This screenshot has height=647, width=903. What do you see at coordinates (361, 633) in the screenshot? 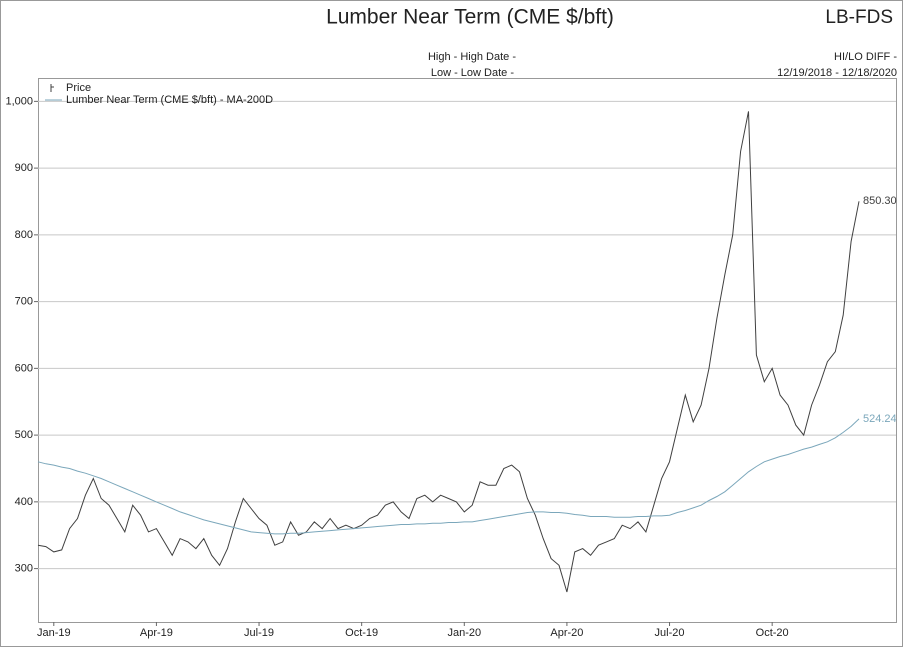
I see `x-tick-label: Oct-19` at bounding box center [361, 633].